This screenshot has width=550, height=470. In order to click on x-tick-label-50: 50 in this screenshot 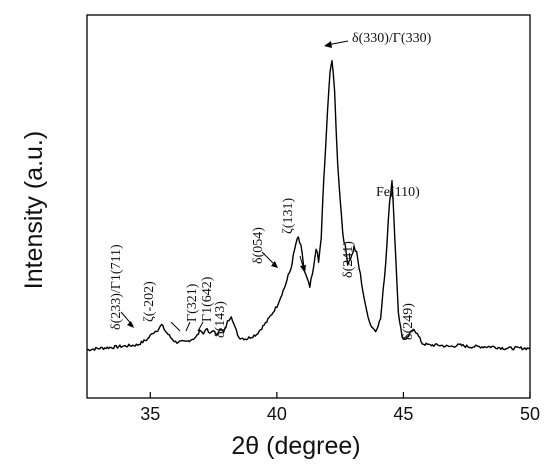, I will do `click(530, 414)`.